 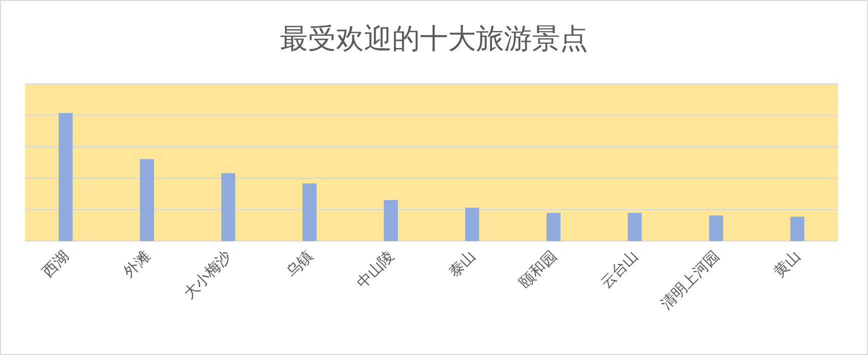 I want to click on x-tick-label: 云台山, so click(x=620, y=270).